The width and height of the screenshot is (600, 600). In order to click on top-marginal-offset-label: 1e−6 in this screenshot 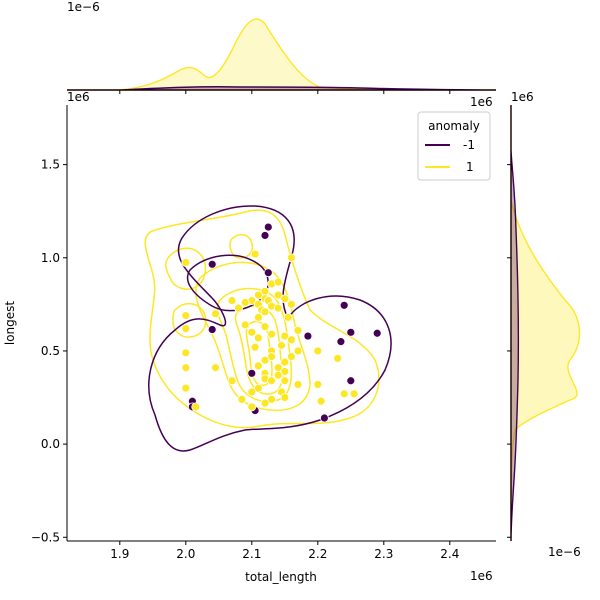, I will do `click(83, 7)`.